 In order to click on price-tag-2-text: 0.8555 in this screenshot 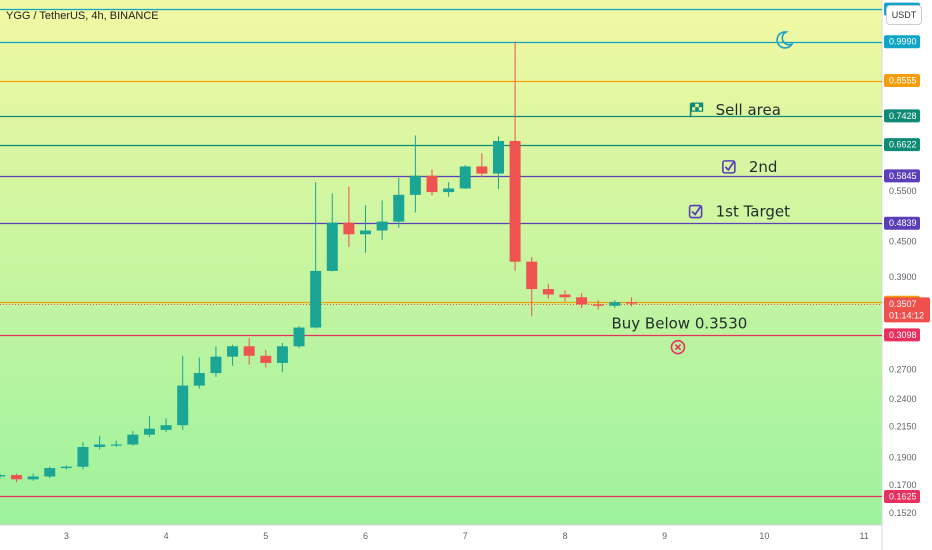, I will do `click(903, 81)`.